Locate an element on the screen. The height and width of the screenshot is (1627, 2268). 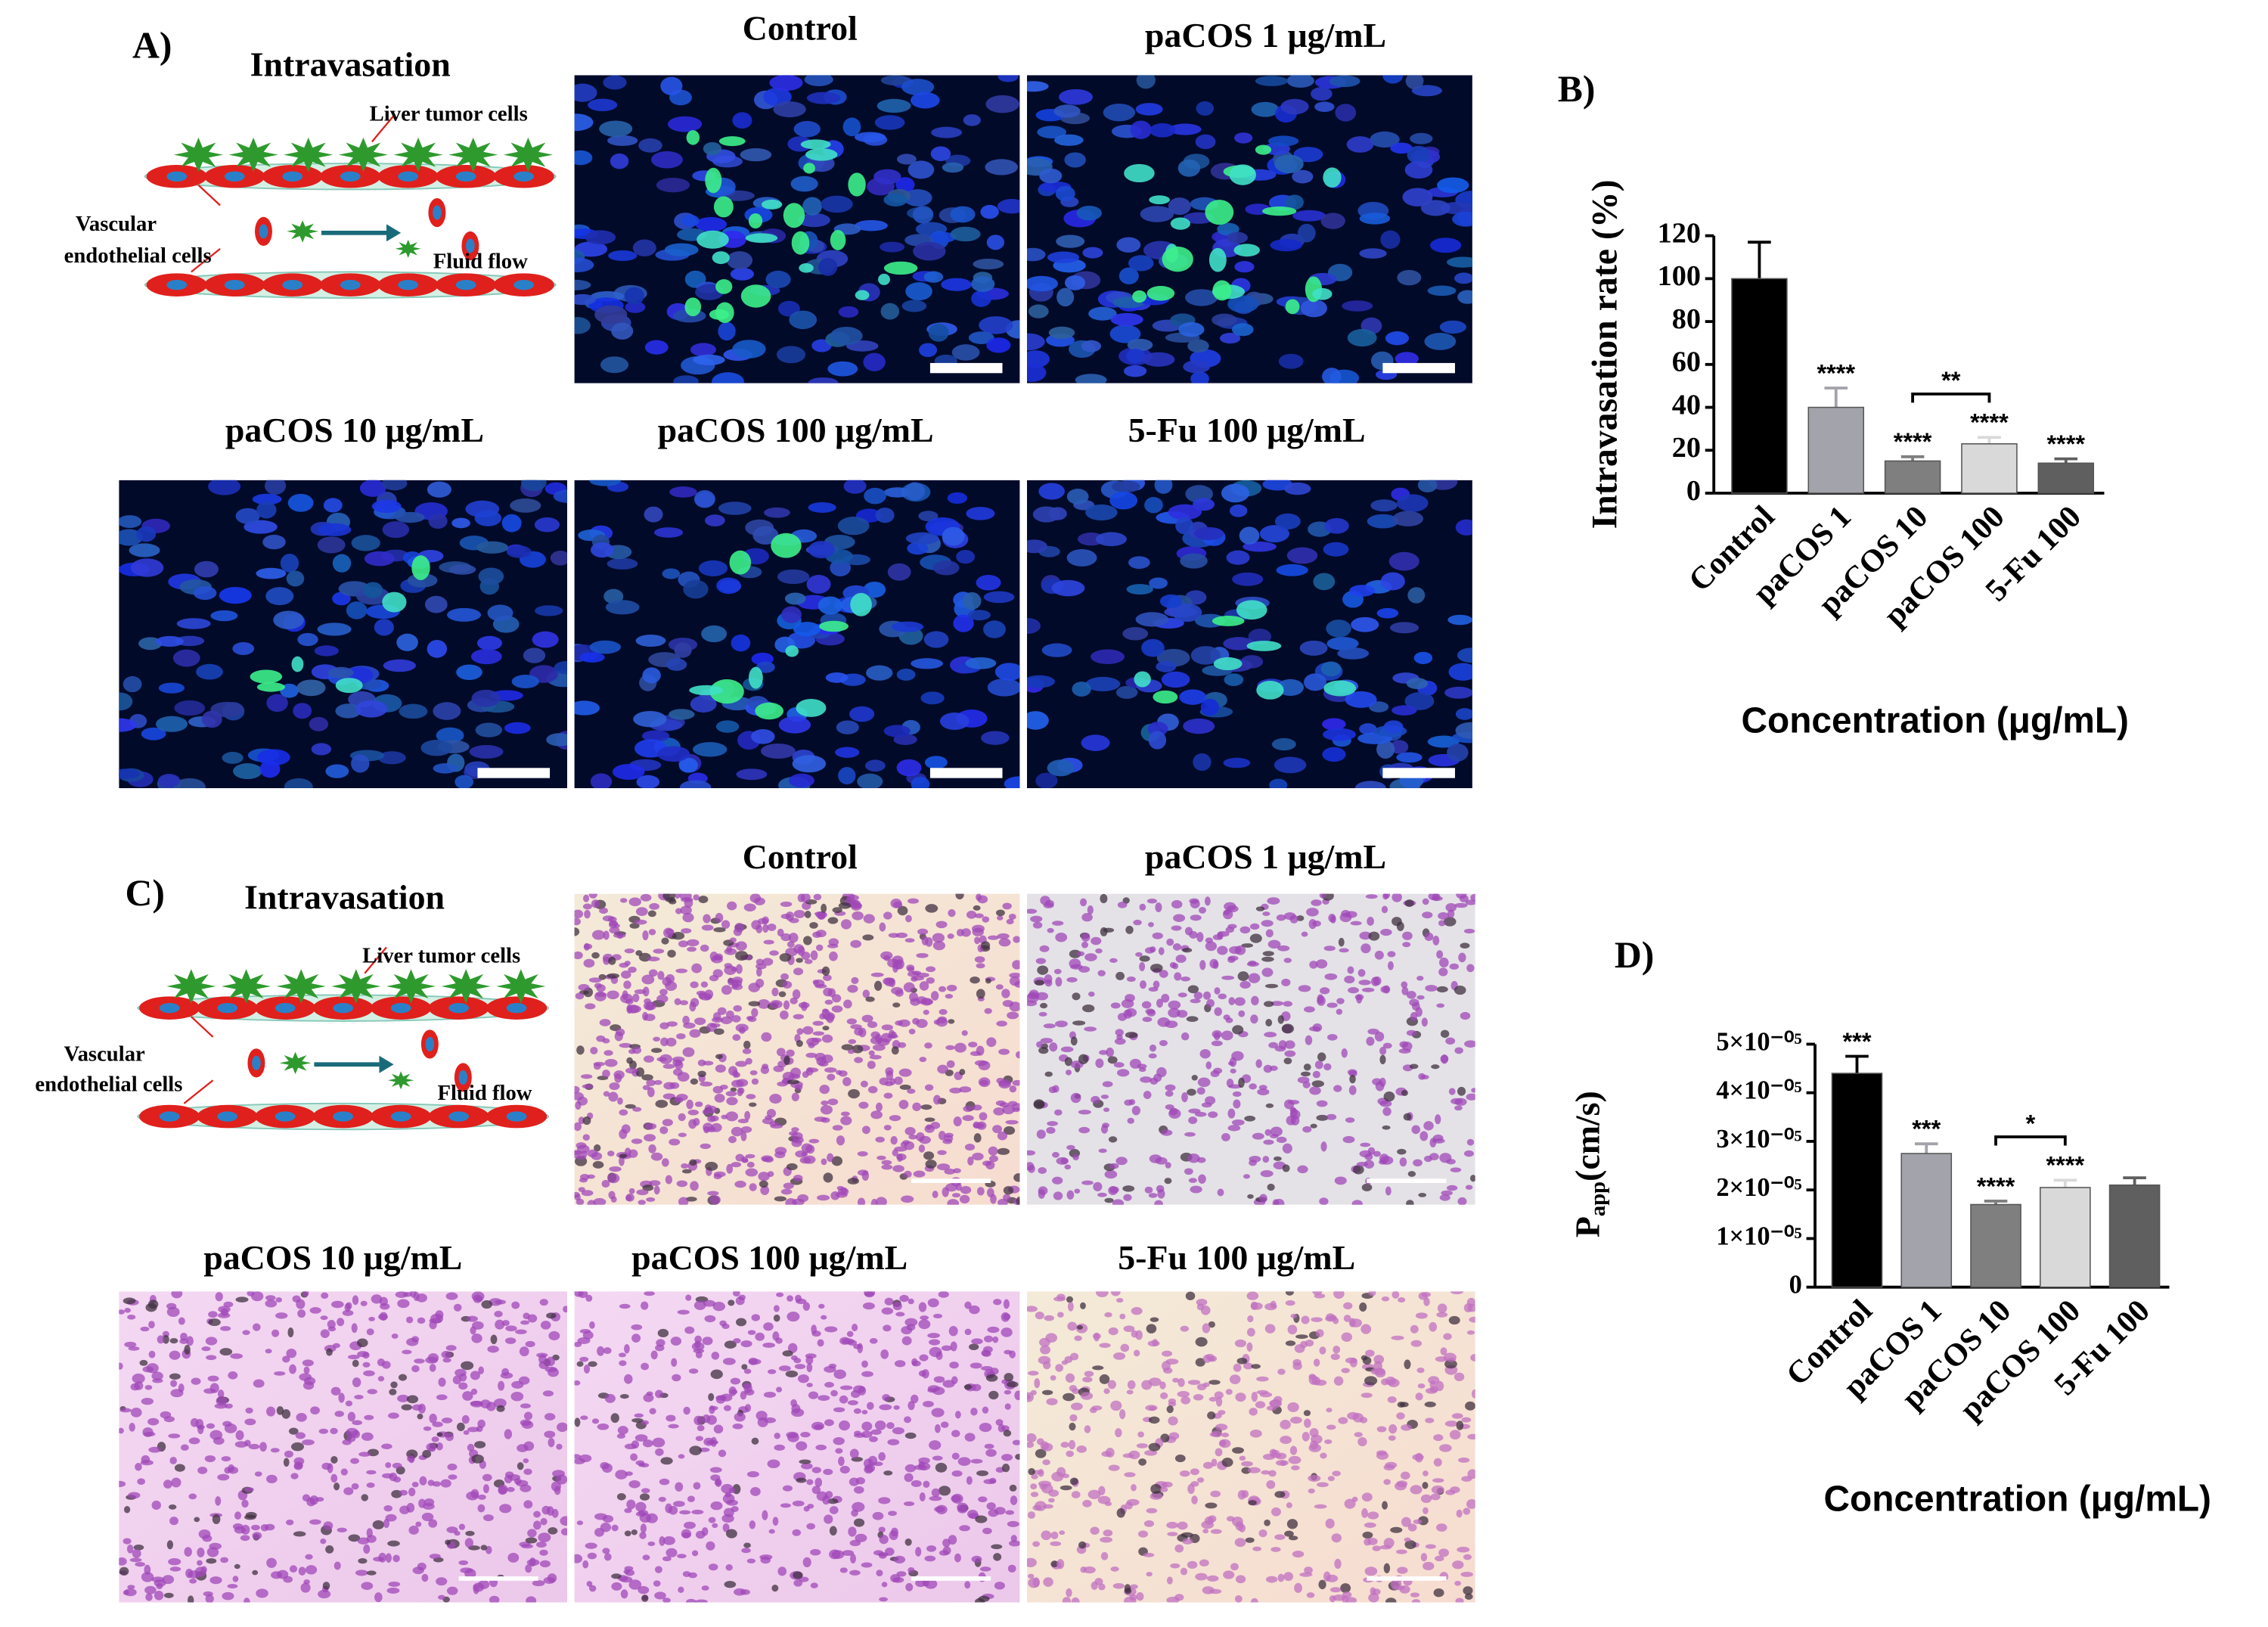
y-tick-label: 0 is located at coordinates (1693, 491).